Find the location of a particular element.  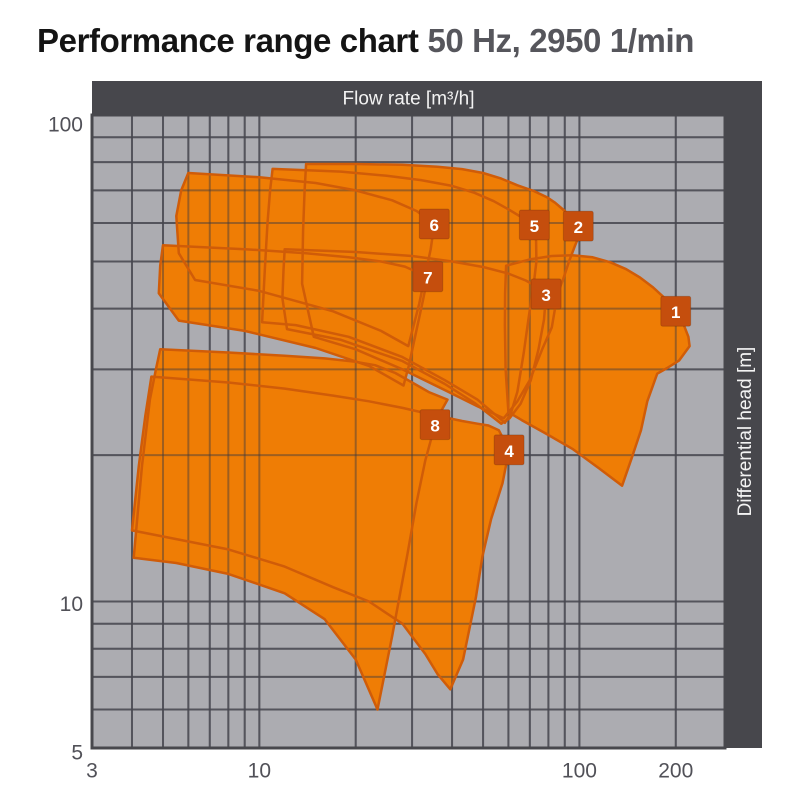

badge-1-label: 1 is located at coordinates (675, 312).